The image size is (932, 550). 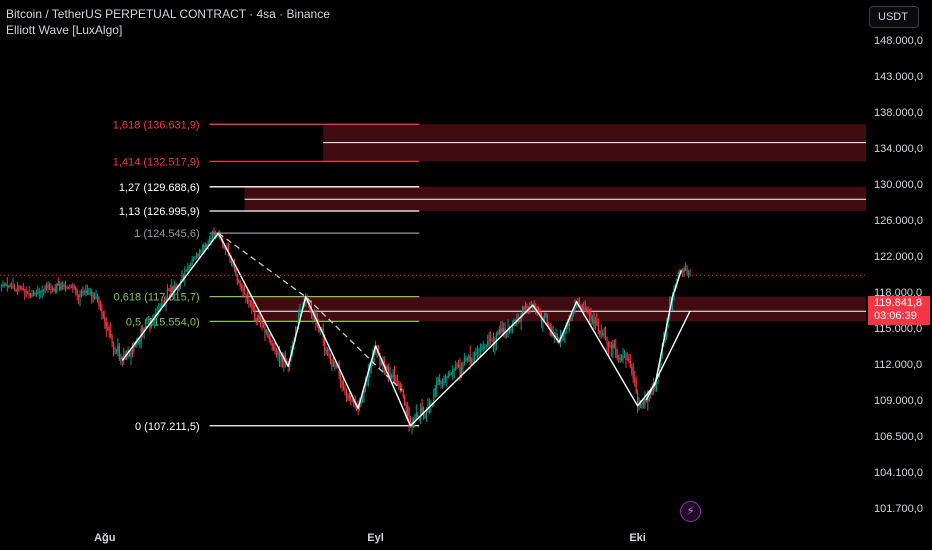 What do you see at coordinates (64, 30) in the screenshot?
I see `indicator-label: Elliott Wave [LuxAlgo]` at bounding box center [64, 30].